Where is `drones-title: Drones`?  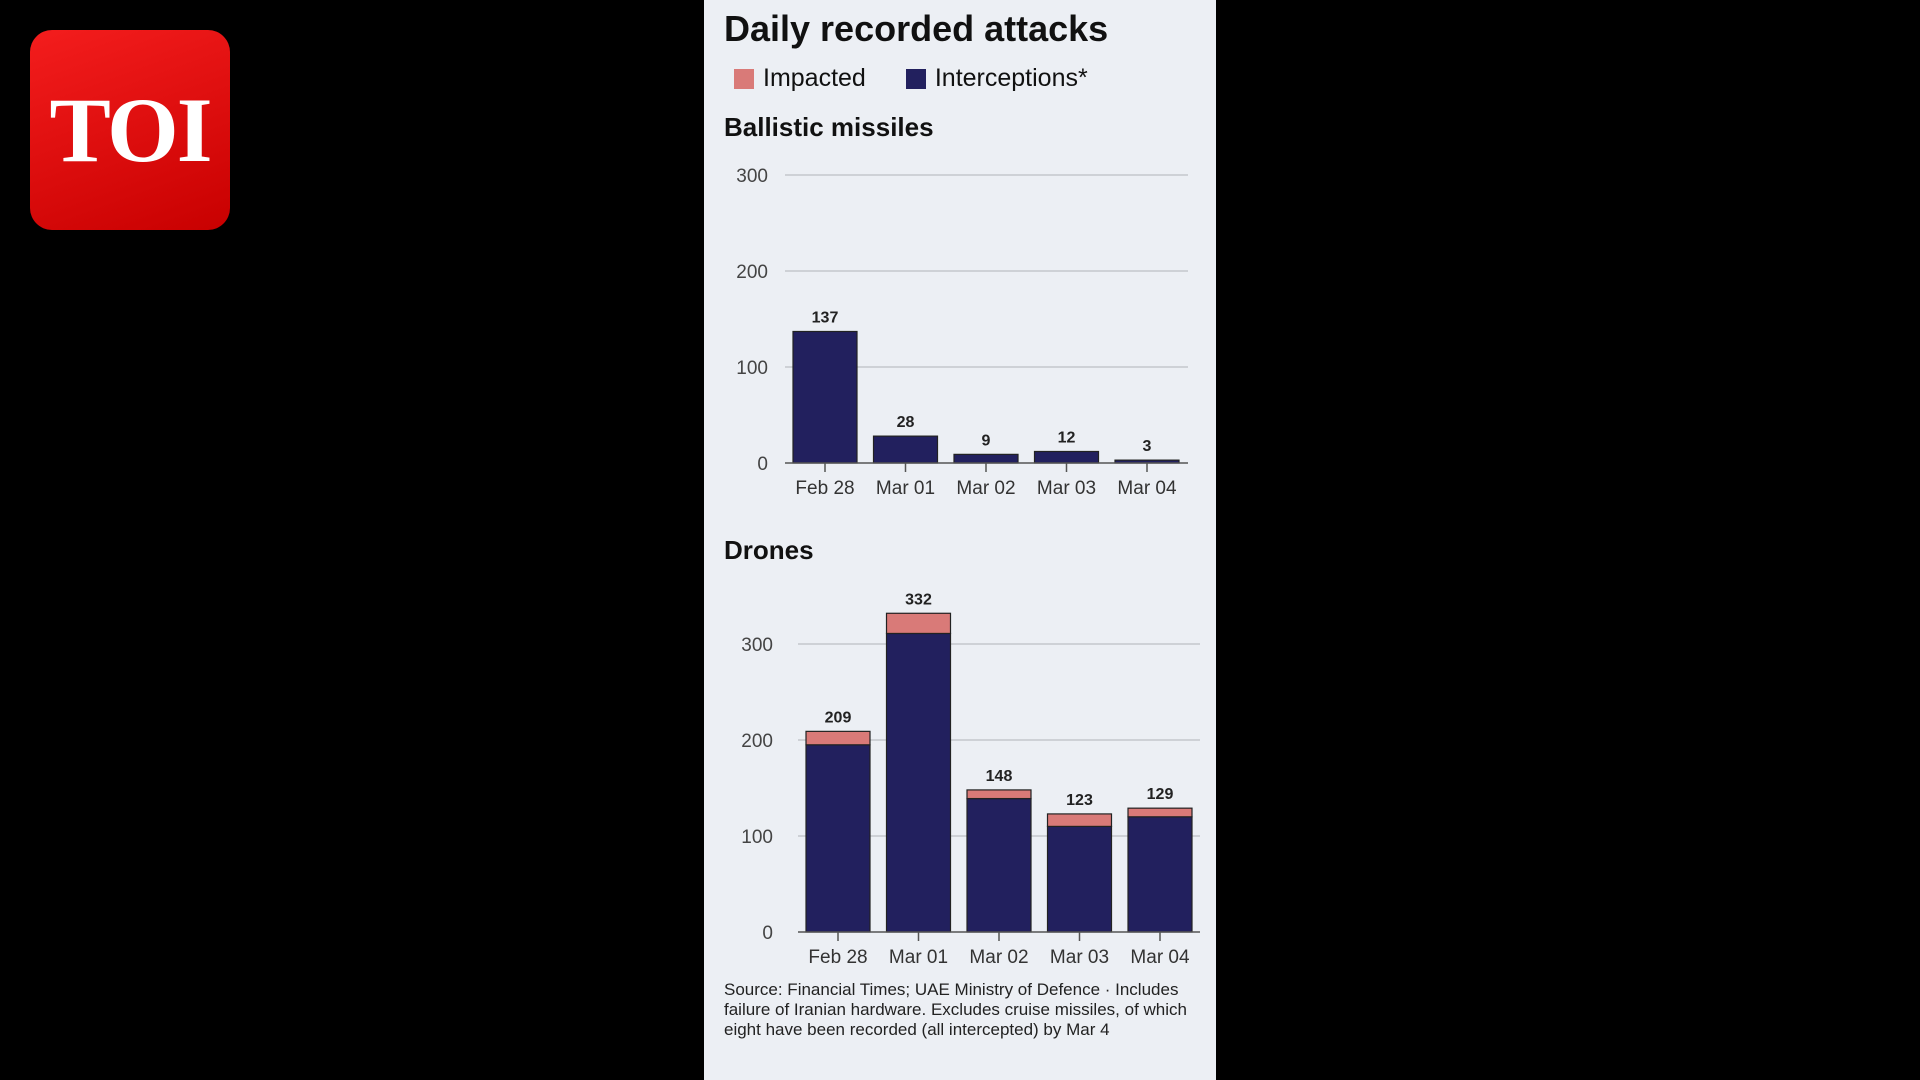 drones-title: Drones is located at coordinates (769, 550).